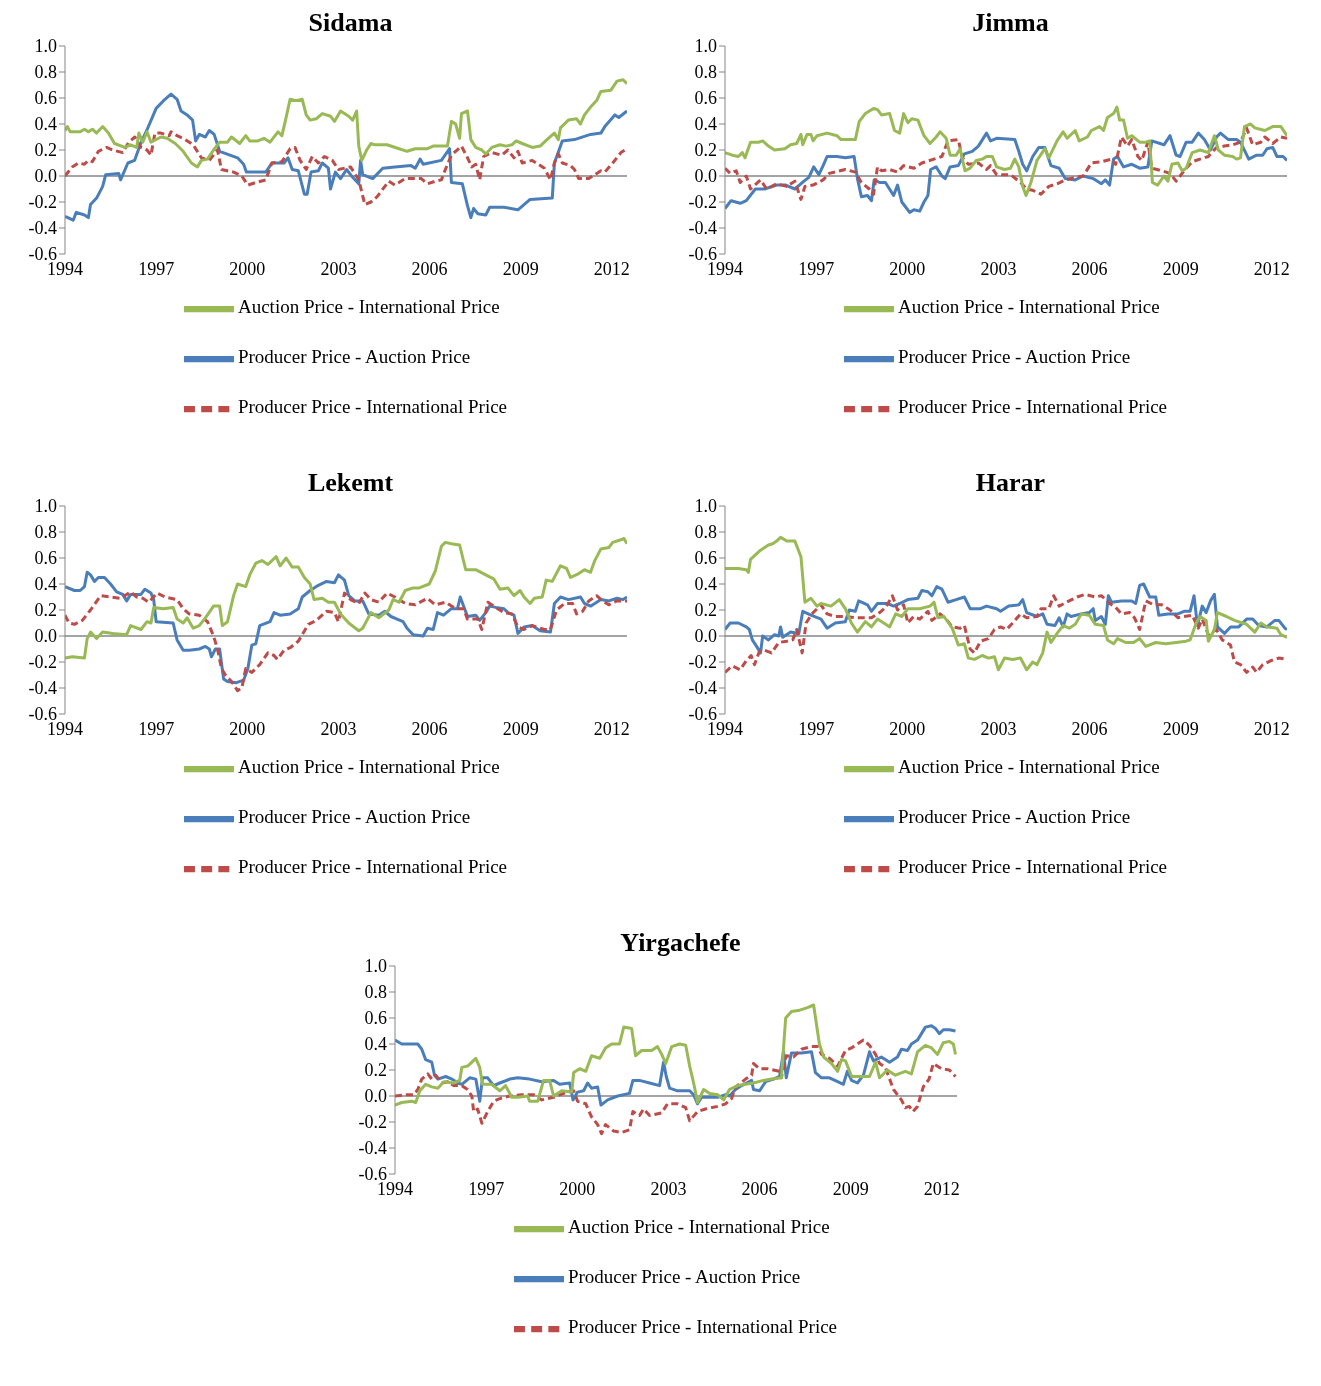 This screenshot has height=1386, width=1321. Describe the element at coordinates (1010, 23) in the screenshot. I see `chart-title: Jimma` at that location.